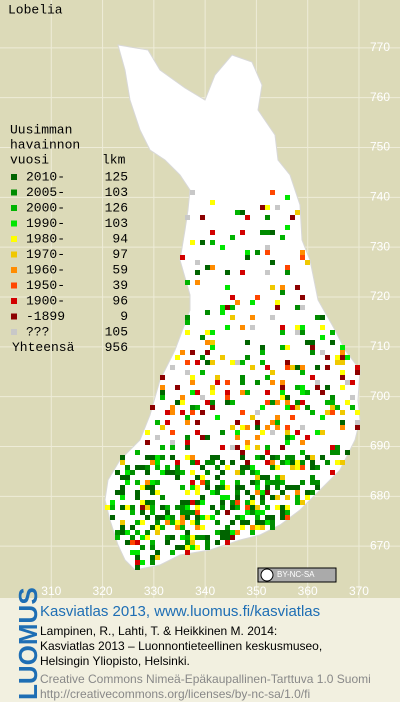  I want to click on badge-box, so click(297, 575).